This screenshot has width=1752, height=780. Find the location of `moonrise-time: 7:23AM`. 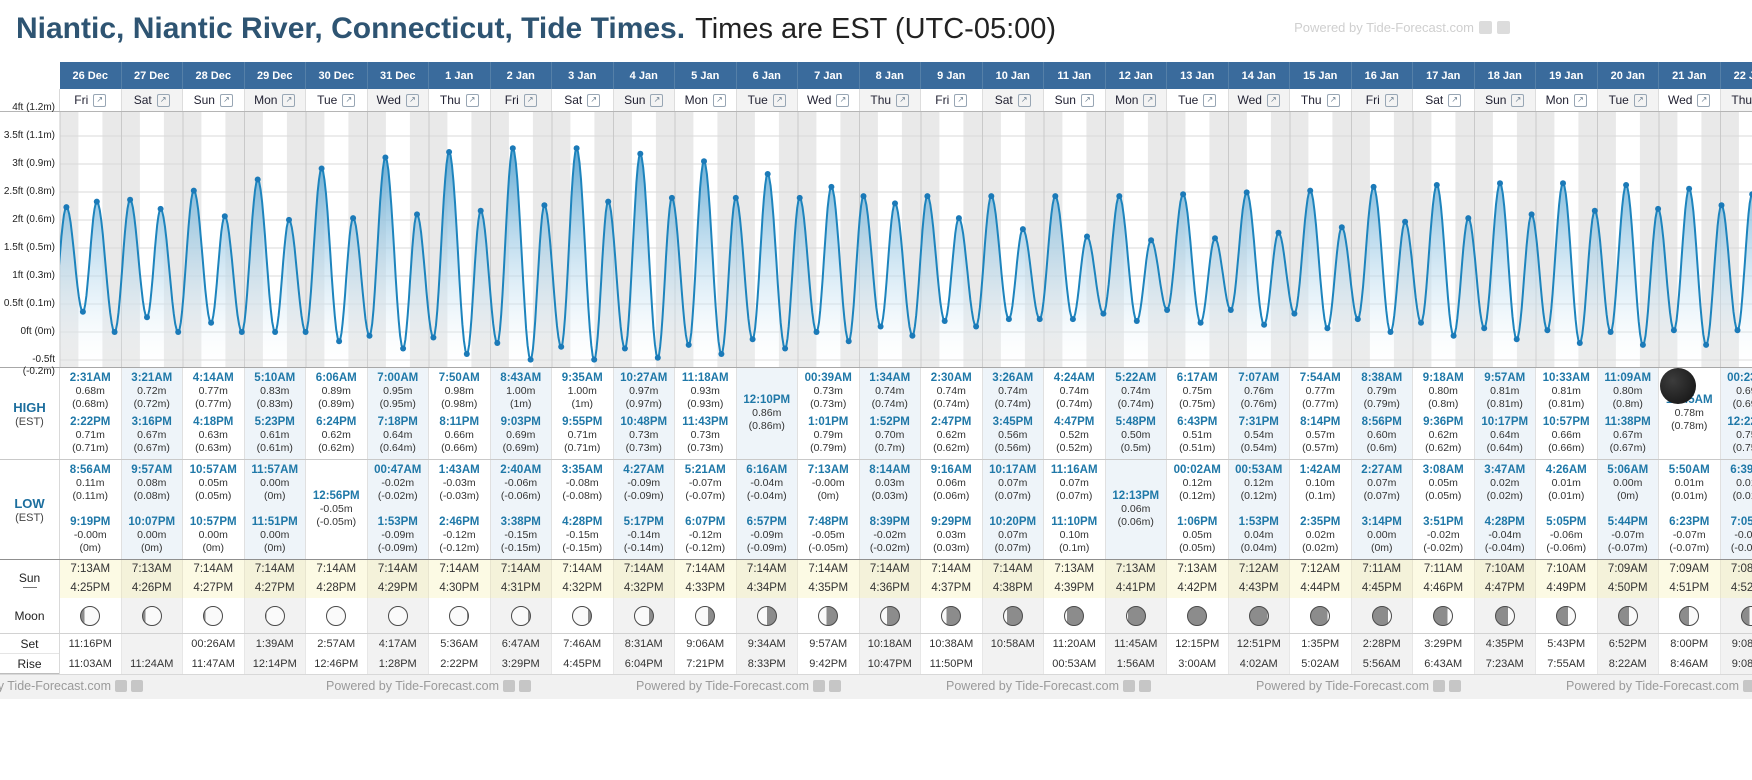

moonrise-time: 7:23AM is located at coordinates (1505, 664).